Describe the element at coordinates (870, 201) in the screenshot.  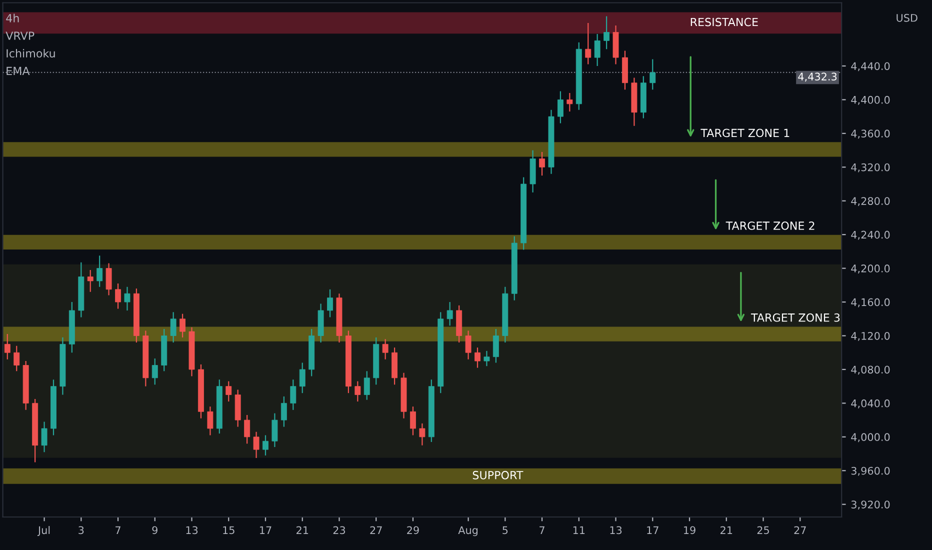
I see `y-tick-label: 4,280.0` at that location.